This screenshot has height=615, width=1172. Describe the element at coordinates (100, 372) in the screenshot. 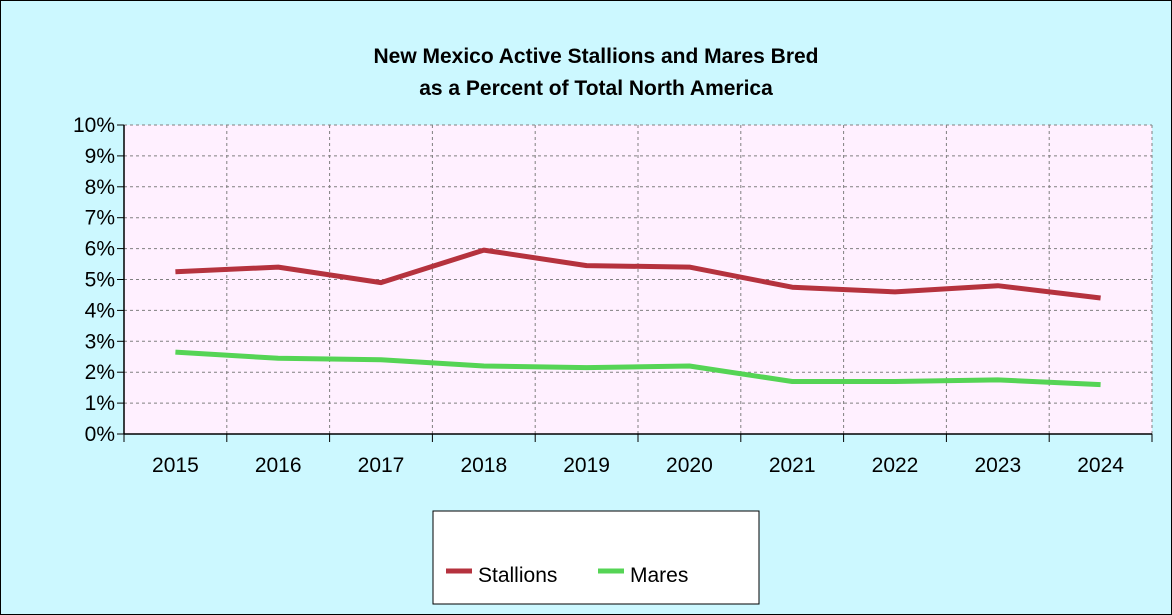

I see `y-tick-label: 2%` at that location.